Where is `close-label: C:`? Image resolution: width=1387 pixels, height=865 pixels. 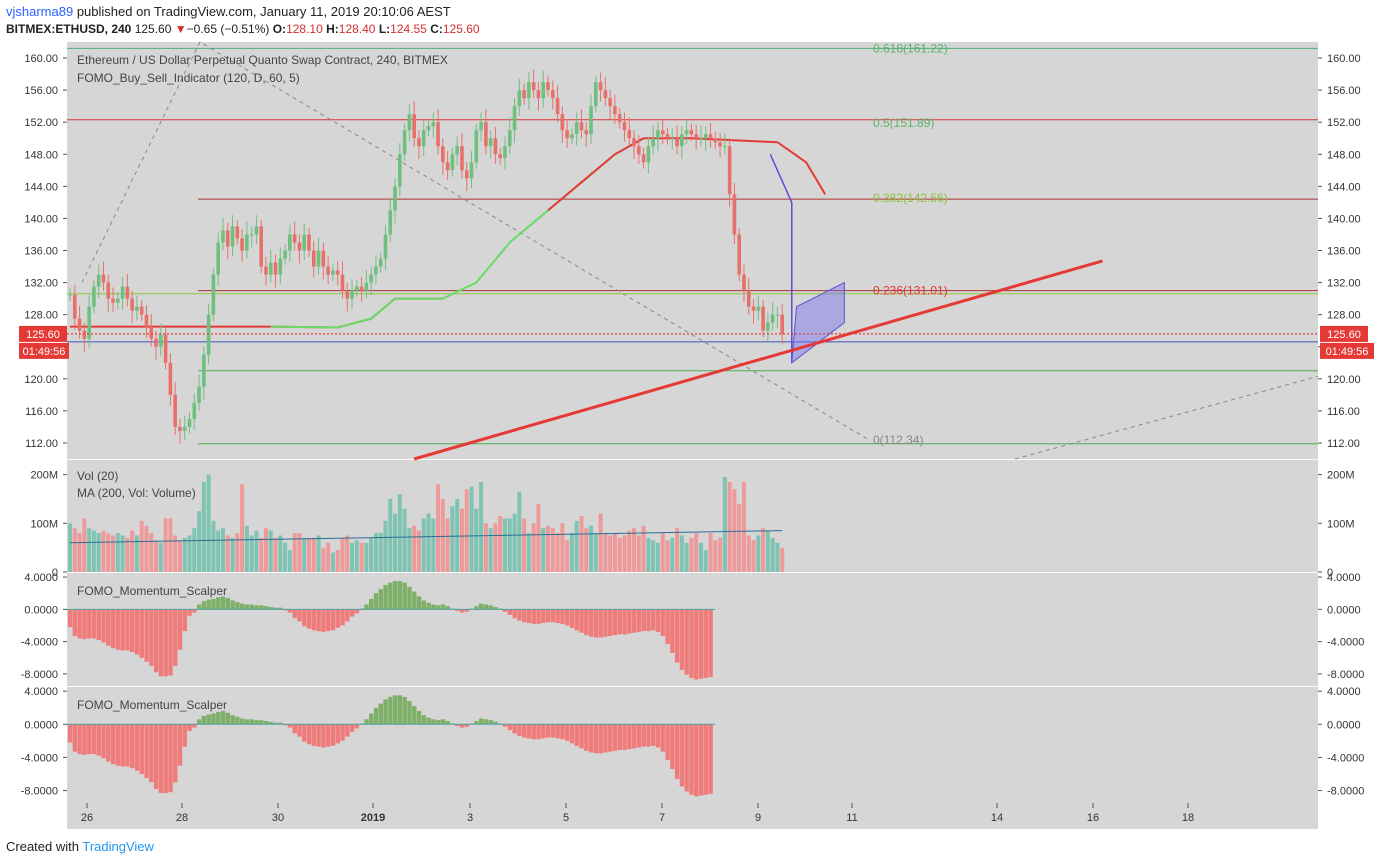 close-label: C: is located at coordinates (436, 29).